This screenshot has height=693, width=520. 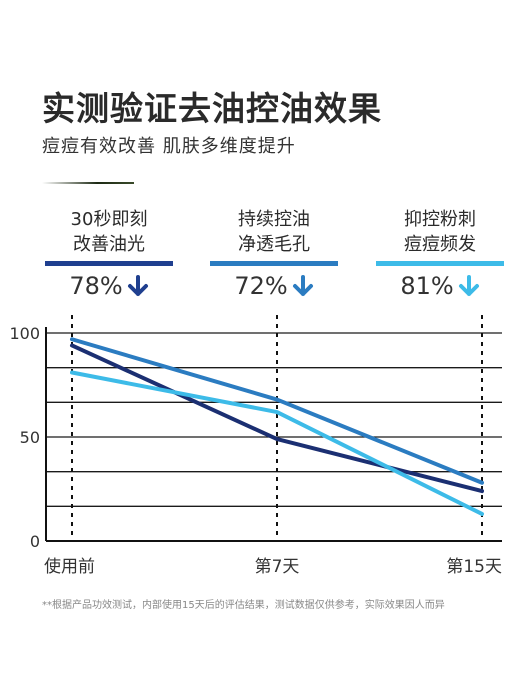 I want to click on x-tick-label: 第7天, so click(x=277, y=567).